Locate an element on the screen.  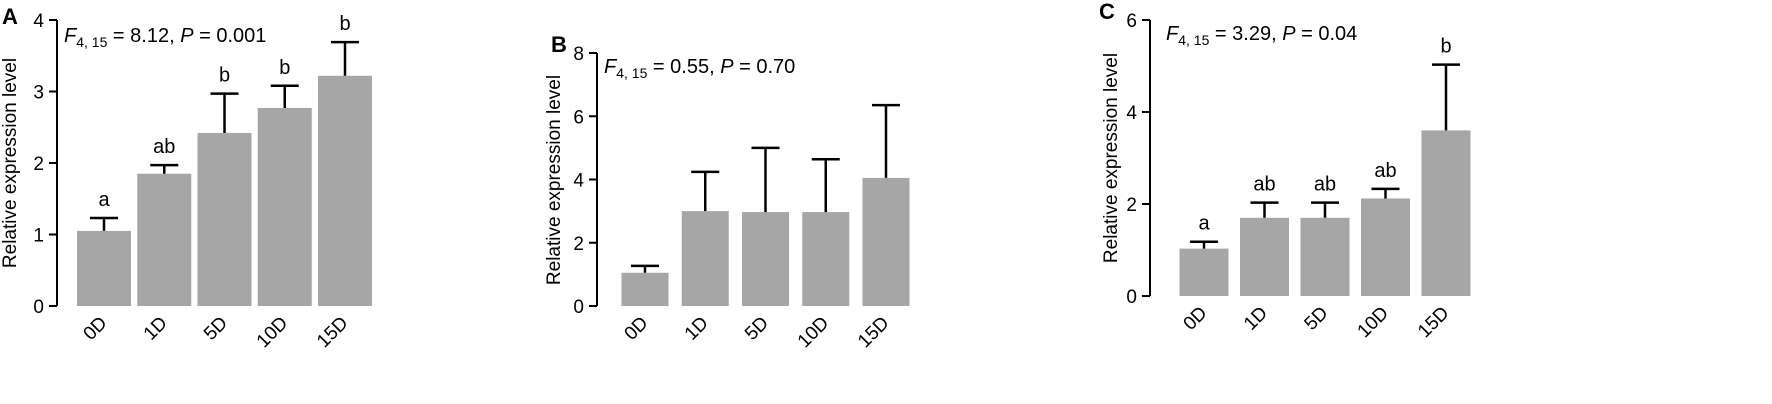
stat-annotation: F4, 15 = 0.55, P = 0.70 is located at coordinates (699, 68).